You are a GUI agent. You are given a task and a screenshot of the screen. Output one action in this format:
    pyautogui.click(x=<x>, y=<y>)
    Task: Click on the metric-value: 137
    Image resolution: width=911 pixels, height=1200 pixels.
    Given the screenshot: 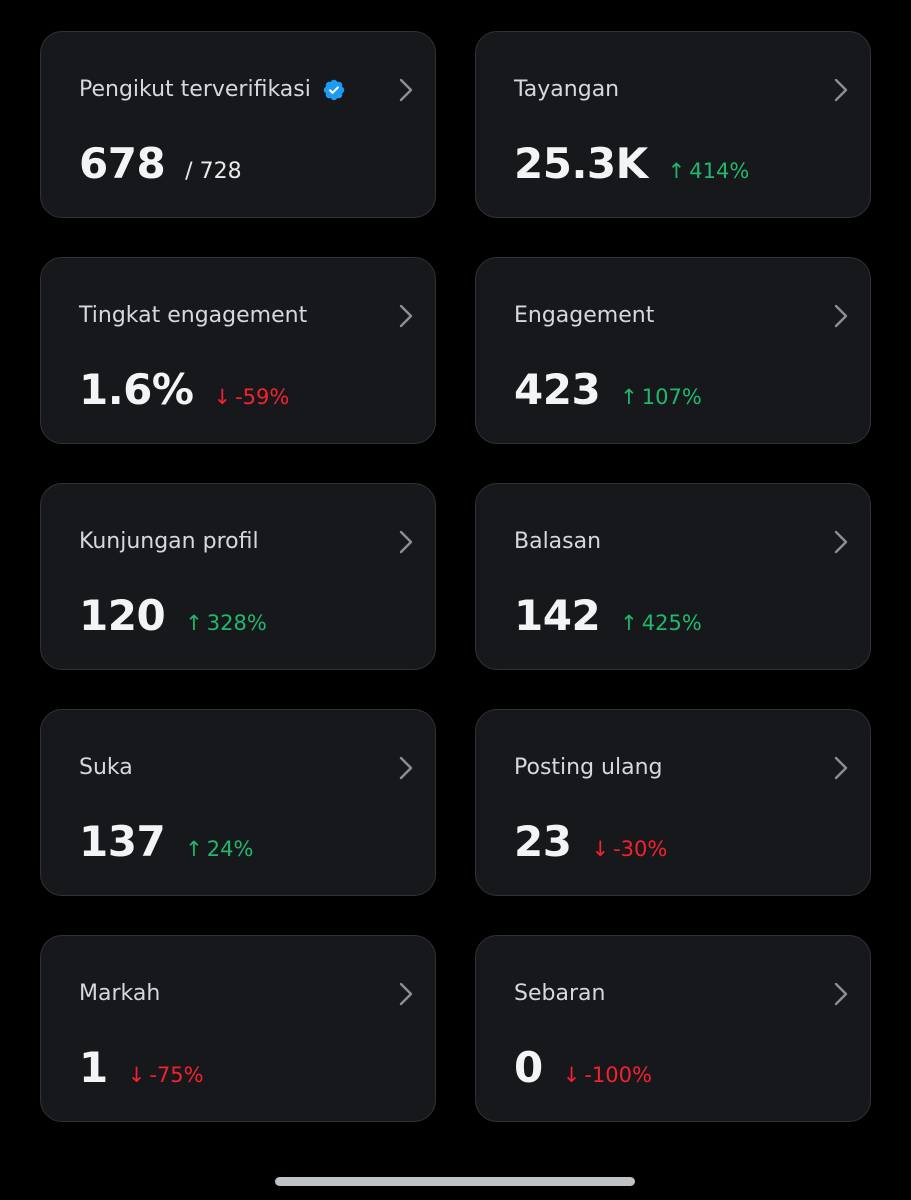 What is the action you would take?
    pyautogui.click(x=122, y=841)
    